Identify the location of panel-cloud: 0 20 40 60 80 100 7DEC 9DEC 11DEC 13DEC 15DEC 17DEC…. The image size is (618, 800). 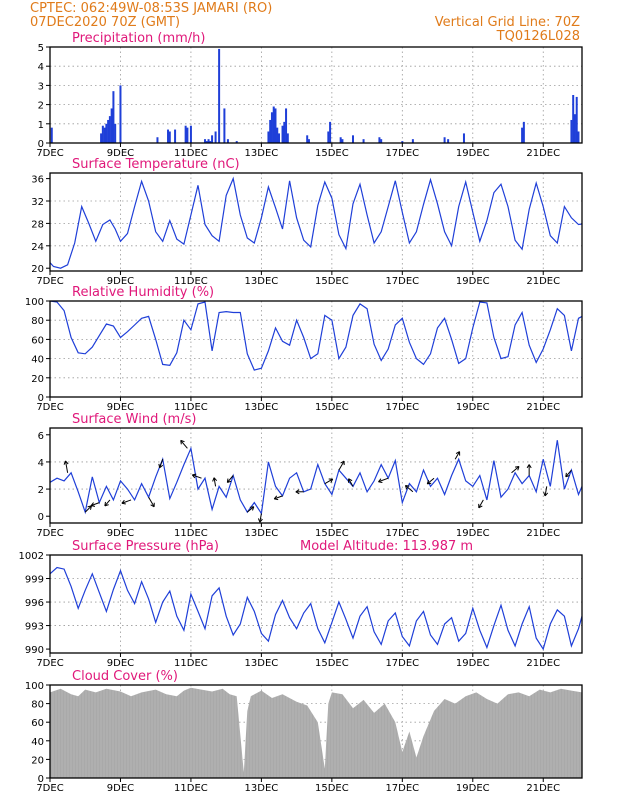
(304, 731).